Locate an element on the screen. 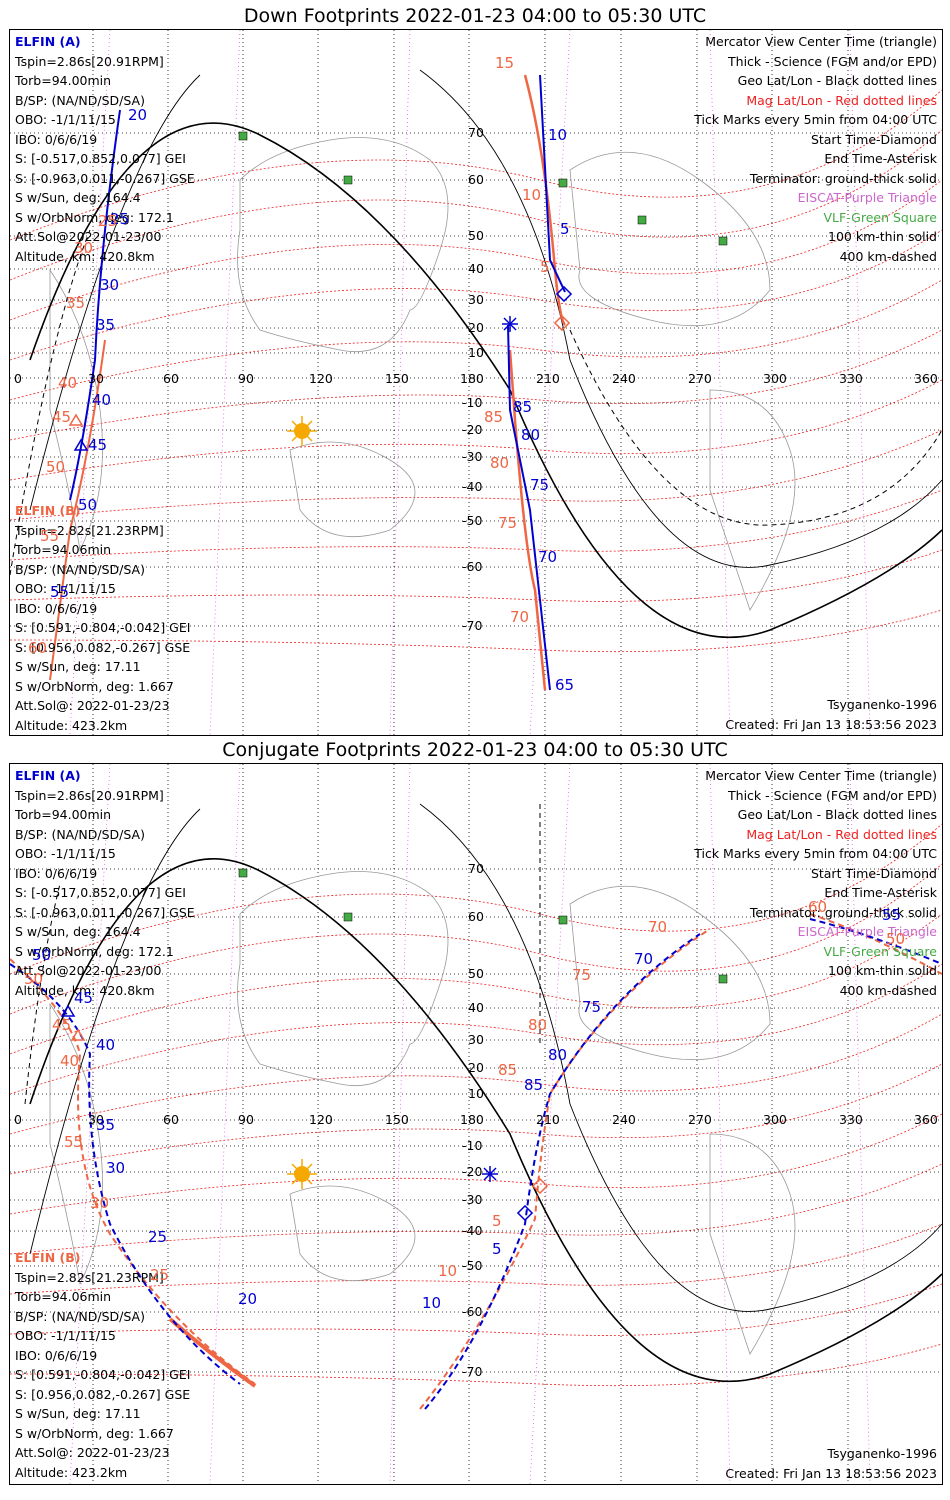  elfin-b-line: S w/Sun, deg: 17.11 is located at coordinates (78, 666).